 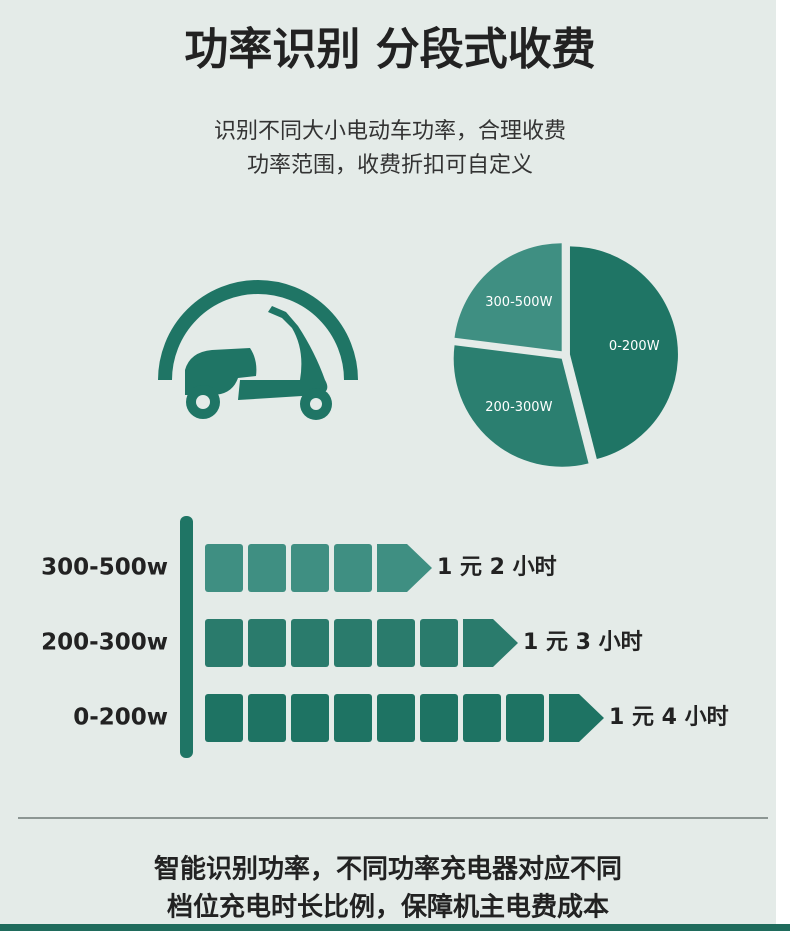 I want to click on subtitle: 功率范围，收费折扣可自定义, so click(x=390, y=165).